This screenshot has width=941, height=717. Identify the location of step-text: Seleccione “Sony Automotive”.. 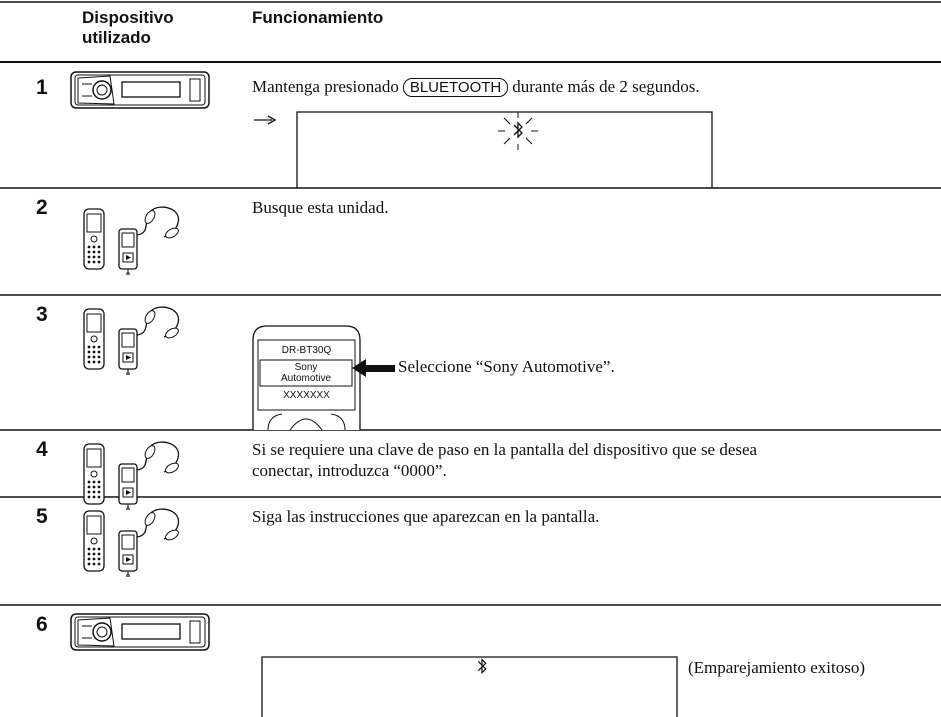
(506, 366).